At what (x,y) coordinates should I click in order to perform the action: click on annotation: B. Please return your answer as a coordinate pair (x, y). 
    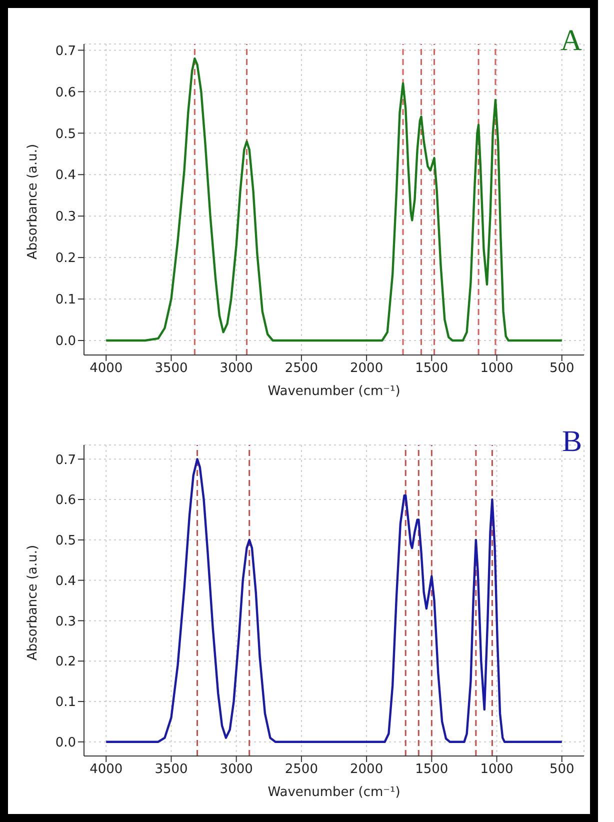
    Looking at the image, I should click on (572, 441).